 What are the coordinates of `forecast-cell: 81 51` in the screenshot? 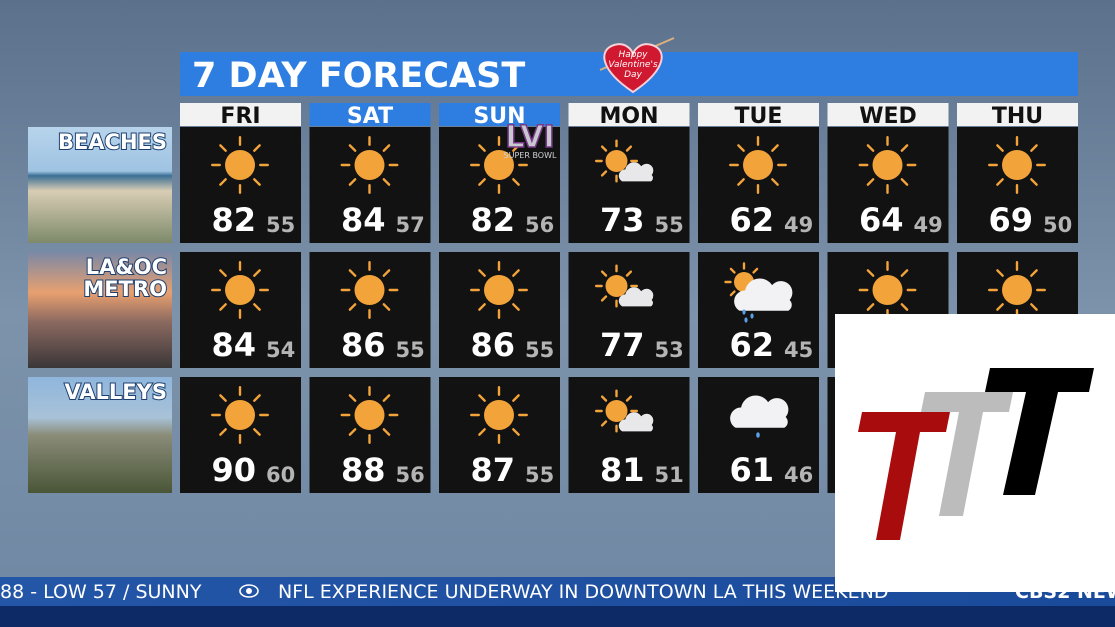 It's located at (629, 435).